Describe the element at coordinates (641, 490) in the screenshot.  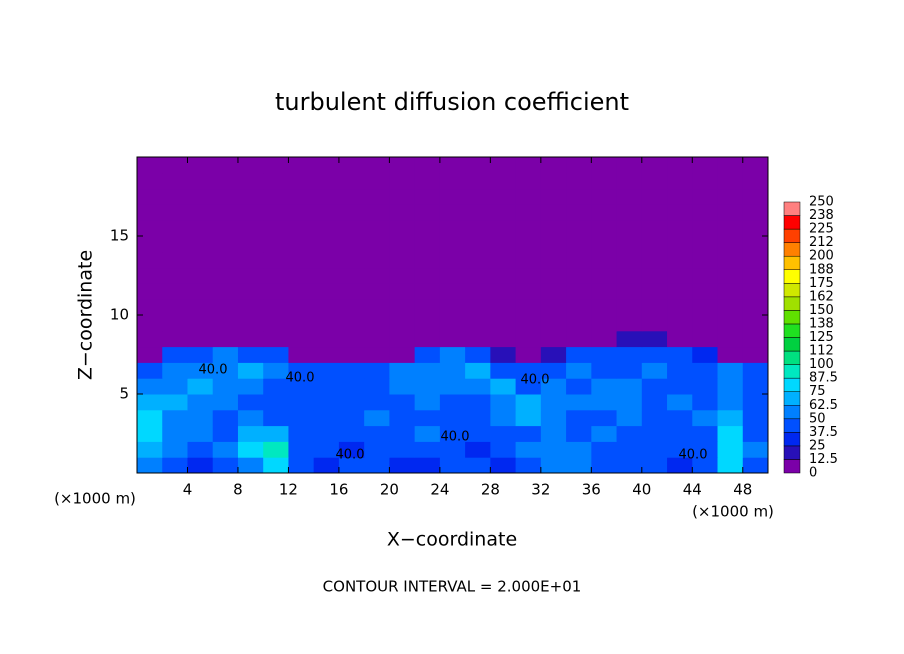
I see `x-tick-label: 40` at that location.